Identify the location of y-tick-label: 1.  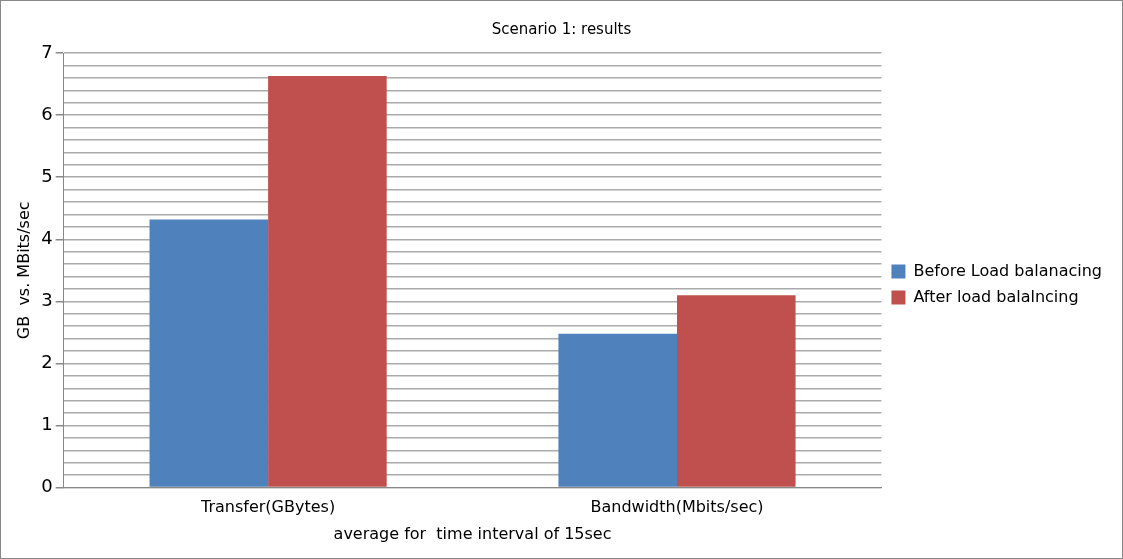
(47, 424).